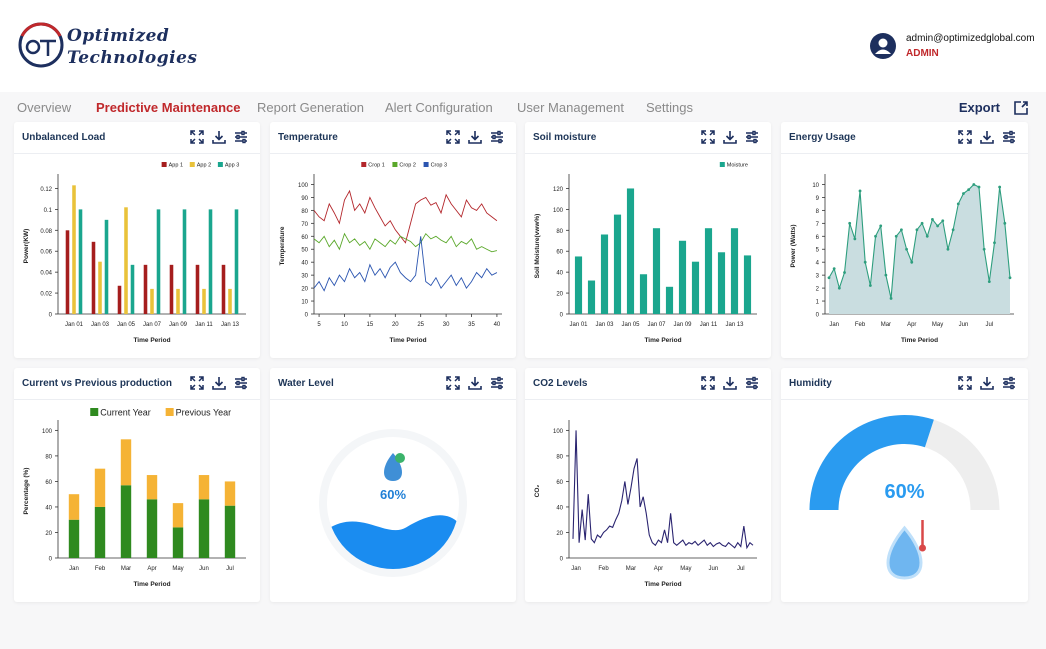 This screenshot has width=1046, height=649. What do you see at coordinates (1021, 108) in the screenshot?
I see `export-icon` at bounding box center [1021, 108].